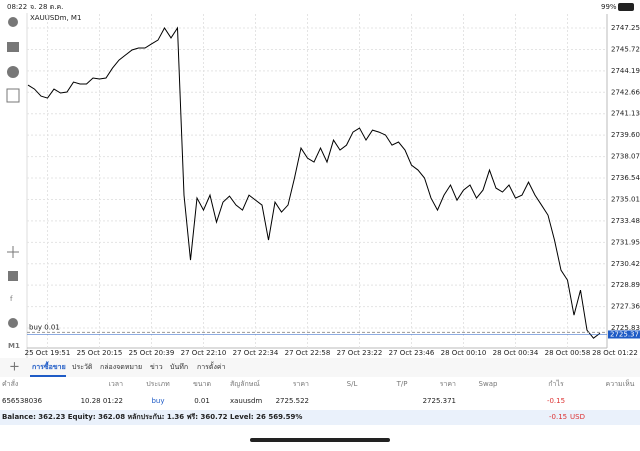 The image size is (640, 451). Describe the element at coordinates (464, 353) in the screenshot. I see `x-tick-label: 28 Oct 00:10` at that location.